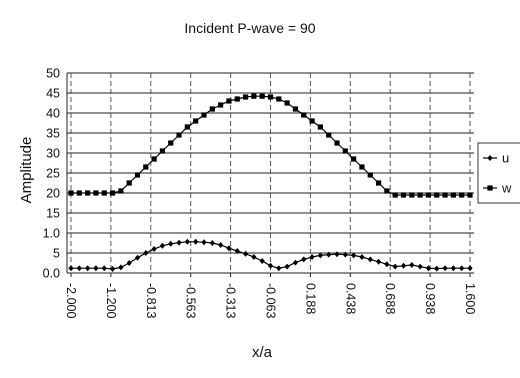 Image resolution: width=520 pixels, height=378 pixels. I want to click on legend-label-w: w, so click(506, 188).